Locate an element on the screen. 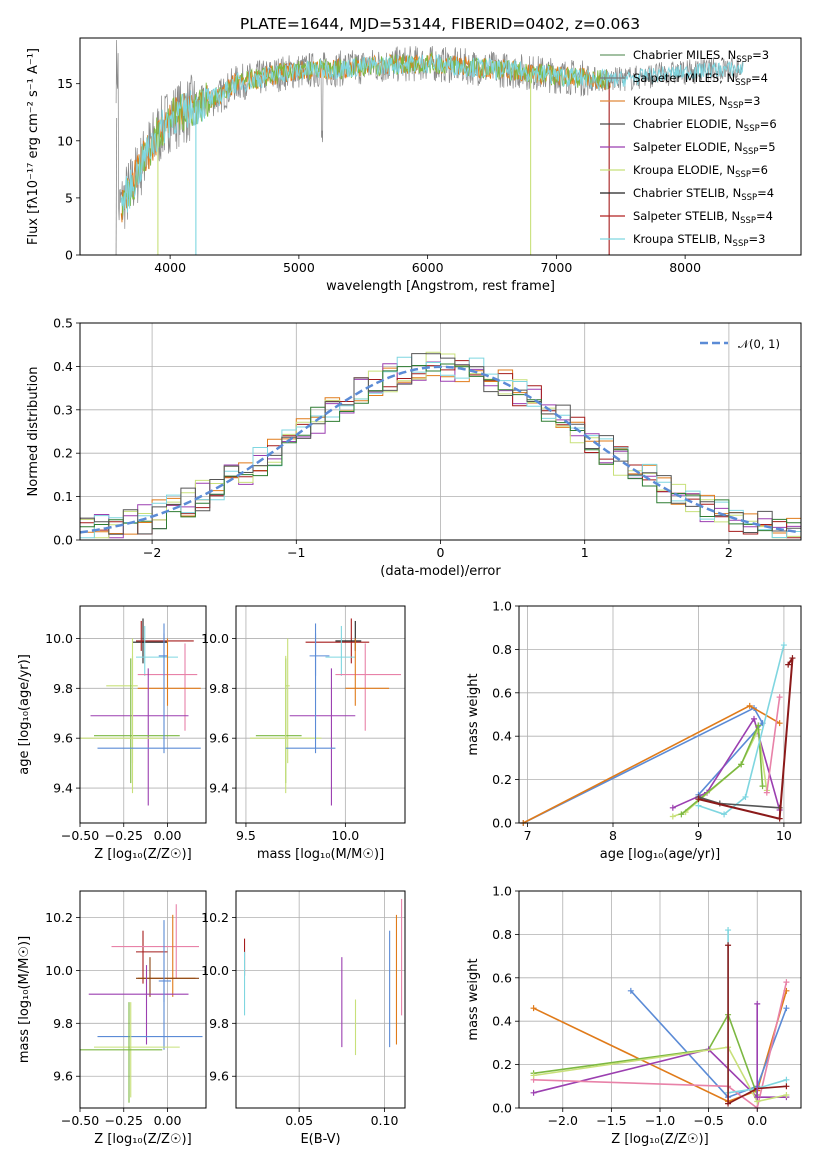 This screenshot has height=1170, width=819. x-axis-label: age [log₁₀(age/yr)] is located at coordinates (660, 854).